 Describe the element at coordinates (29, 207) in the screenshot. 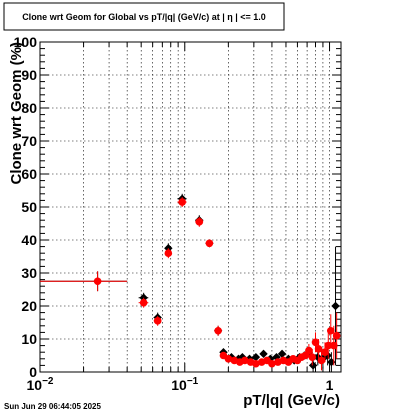

I see `y-tick-label: 50` at that location.